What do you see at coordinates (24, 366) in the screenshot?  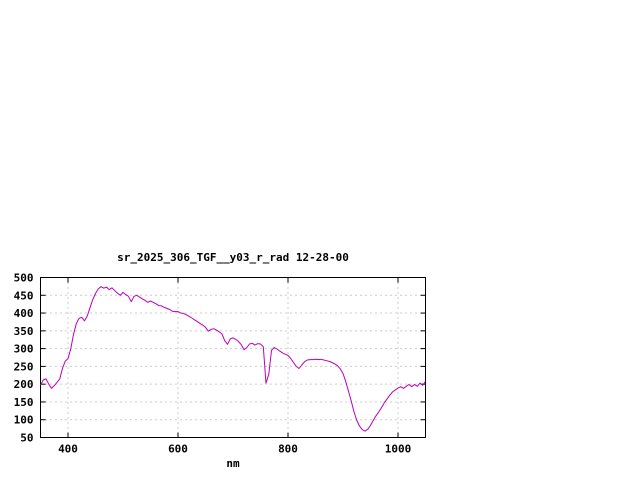 I see `y-tick-label: 250` at bounding box center [24, 366].